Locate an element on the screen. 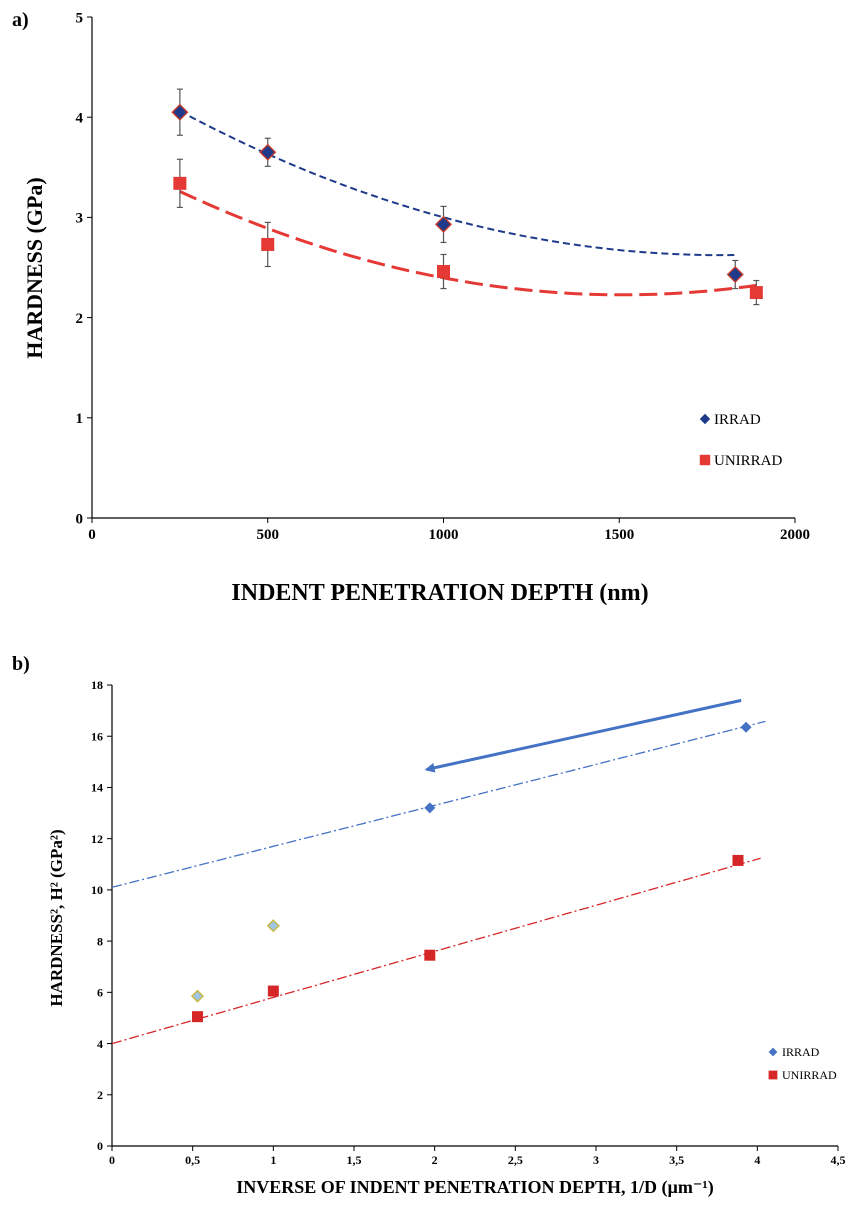 The image size is (854, 1207). x-tick-label: 1500 is located at coordinates (619, 535).